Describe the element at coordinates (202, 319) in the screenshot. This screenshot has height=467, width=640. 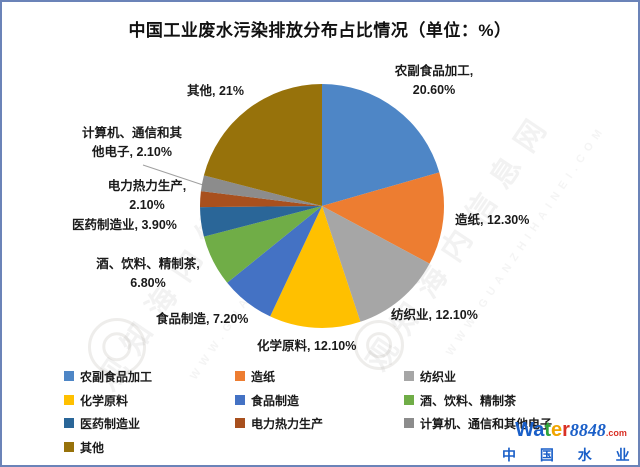
I see `pie-label-shipinzhizao: 食品制造, 7.20%` at that location.